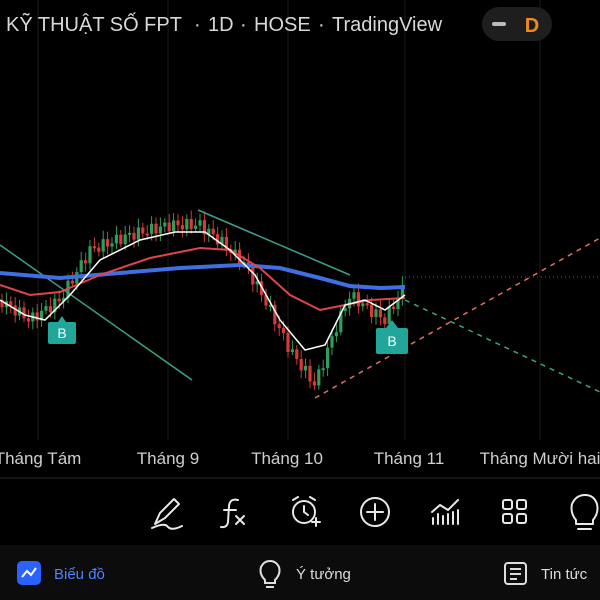 This screenshot has height=600, width=600. I want to click on market-status: D, so click(517, 24).